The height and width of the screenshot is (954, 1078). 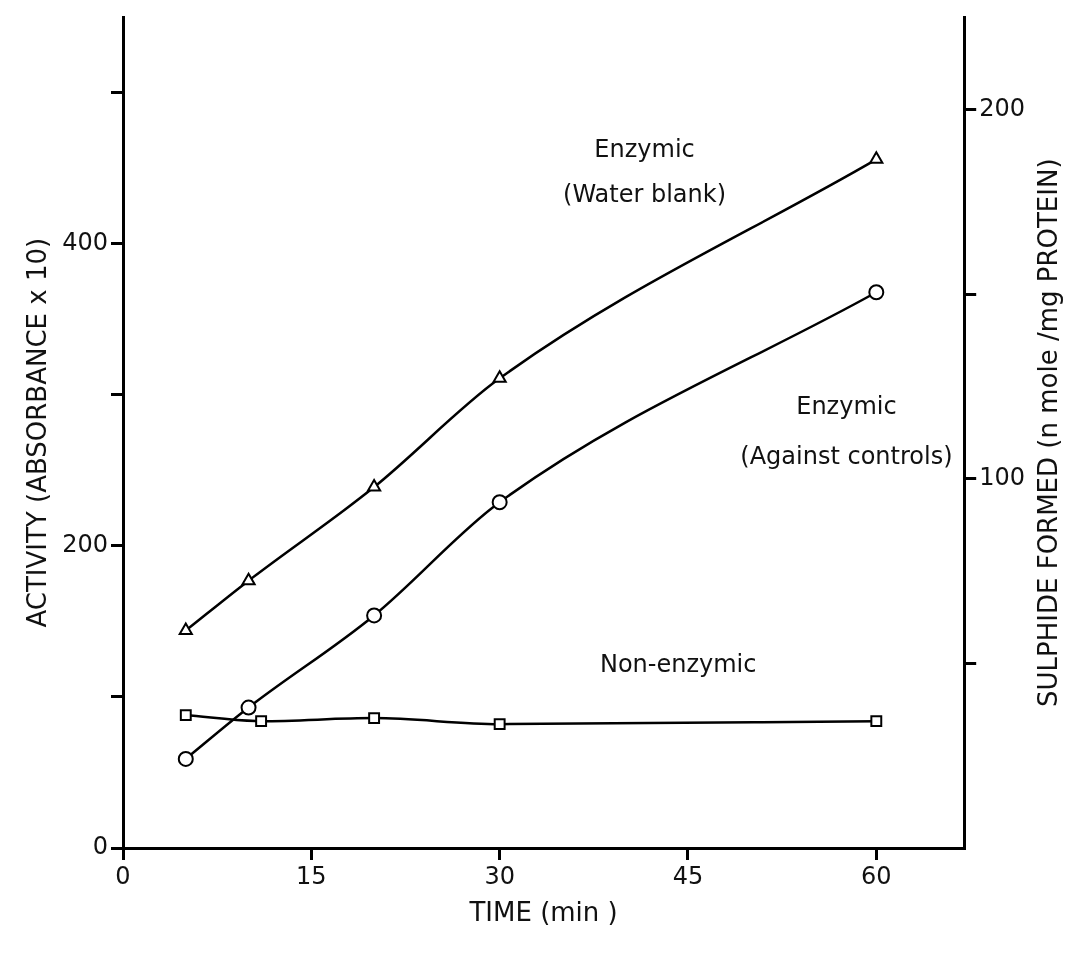 What do you see at coordinates (1047, 432) in the screenshot?
I see `y2-axis-title: SULPHIDE FORMED (n mole /mg PROTEIN)` at bounding box center [1047, 432].